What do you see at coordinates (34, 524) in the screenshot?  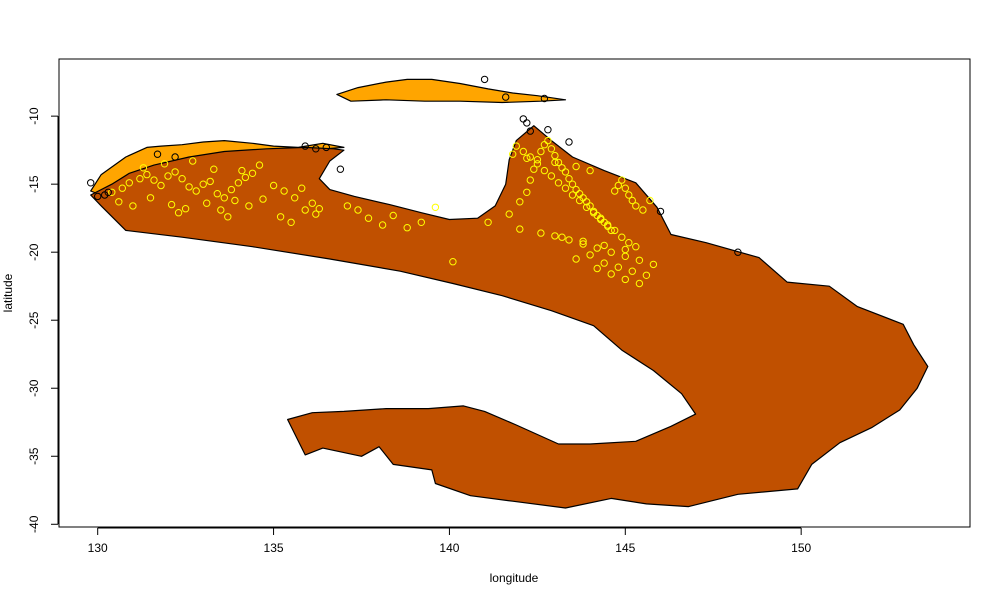 I see `y-tick-label: -40` at bounding box center [34, 524].